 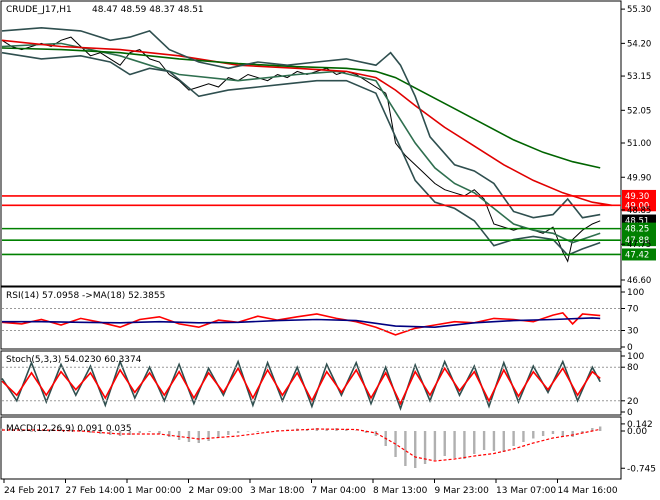 What do you see at coordinates (630, 348) in the screenshot?
I see `rsi-tick-label: 0` at bounding box center [630, 348].